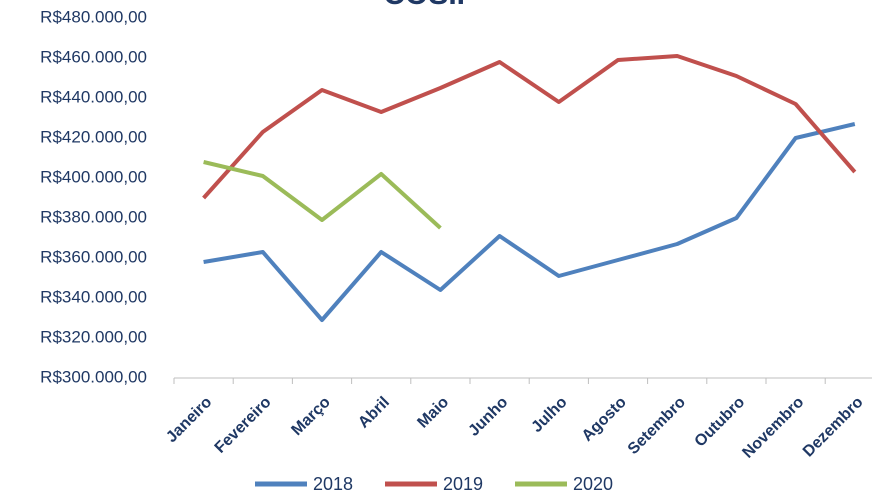 Image resolution: width=875 pixels, height=493 pixels. What do you see at coordinates (720, 422) in the screenshot?
I see `x-tick-label: Outubro` at bounding box center [720, 422].